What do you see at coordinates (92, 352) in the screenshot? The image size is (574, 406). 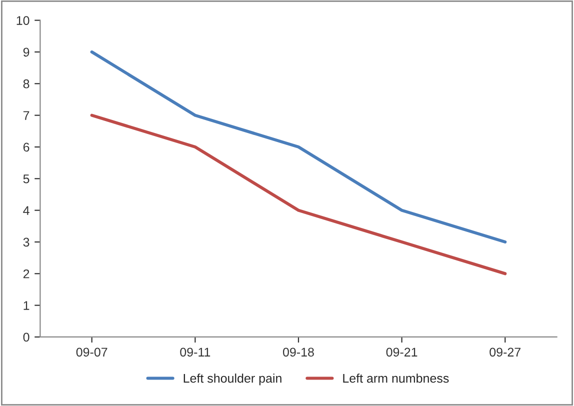 I see `x-tick-label: 09-07` at bounding box center [92, 352].